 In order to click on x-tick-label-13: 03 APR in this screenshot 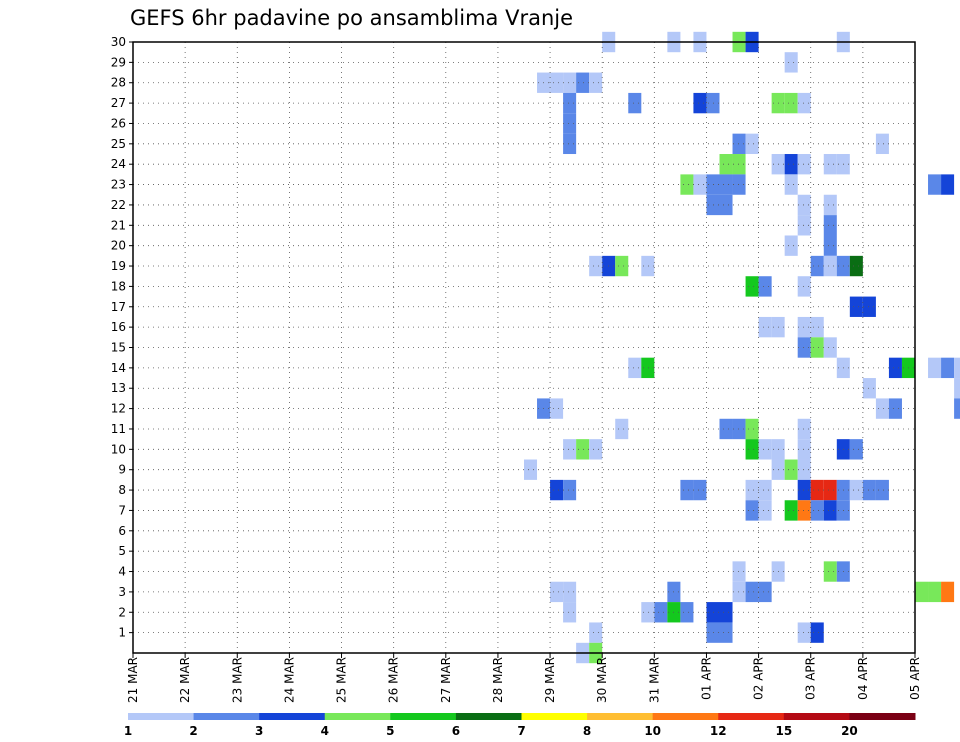, I will do `click(811, 678)`.